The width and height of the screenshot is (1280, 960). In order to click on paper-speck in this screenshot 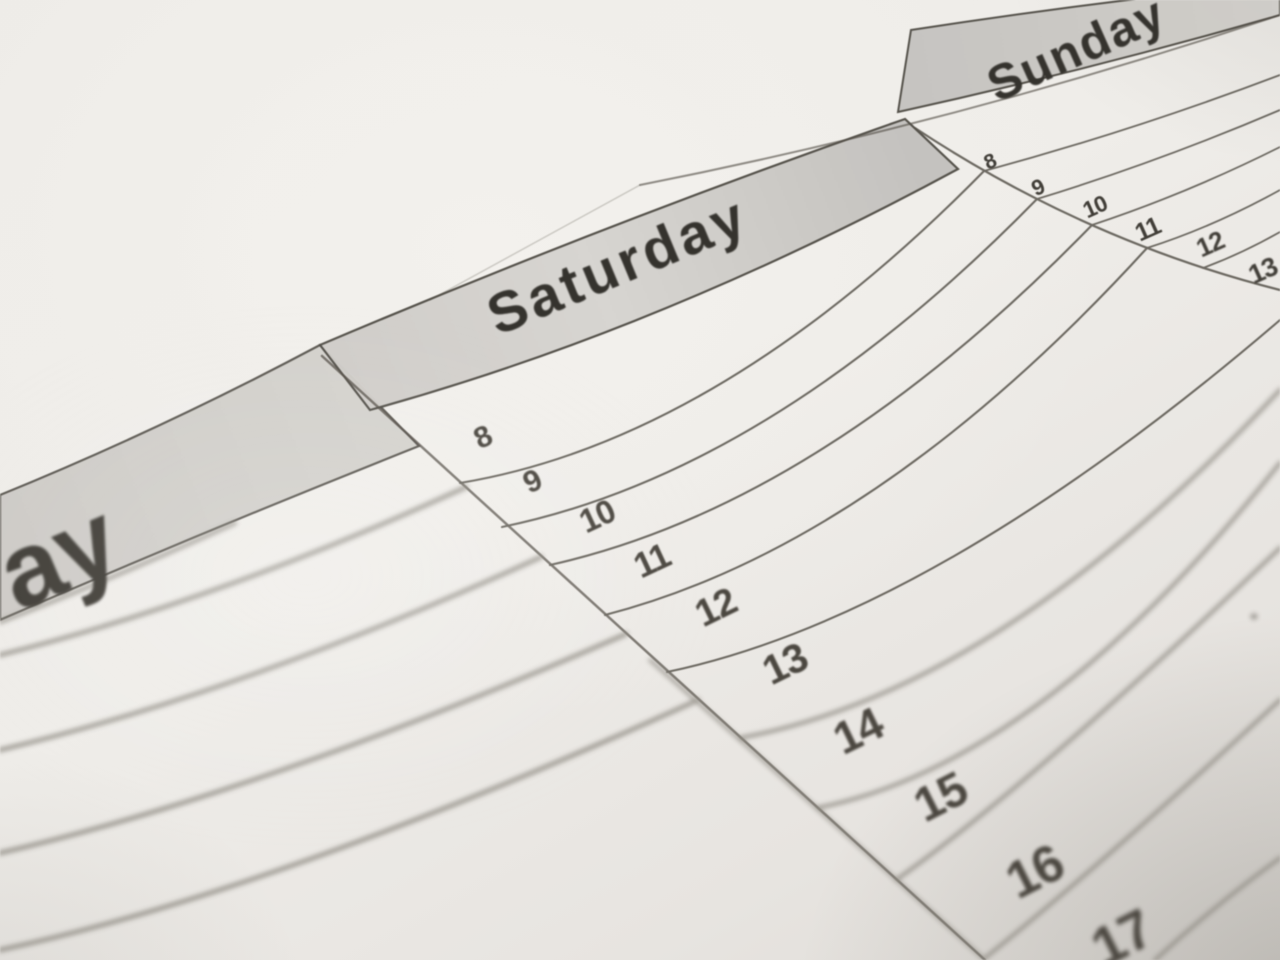, I will do `click(1254, 616)`.